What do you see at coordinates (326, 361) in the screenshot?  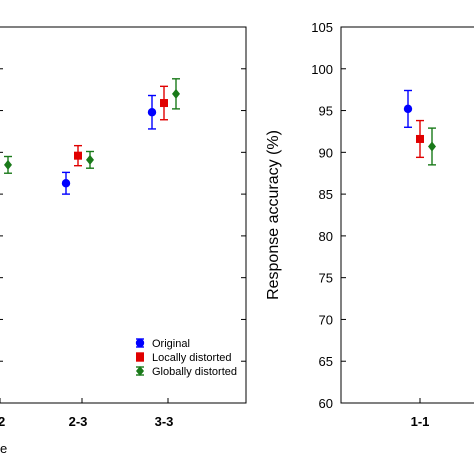 I see `right-y-tick-label-1: 65` at bounding box center [326, 361].